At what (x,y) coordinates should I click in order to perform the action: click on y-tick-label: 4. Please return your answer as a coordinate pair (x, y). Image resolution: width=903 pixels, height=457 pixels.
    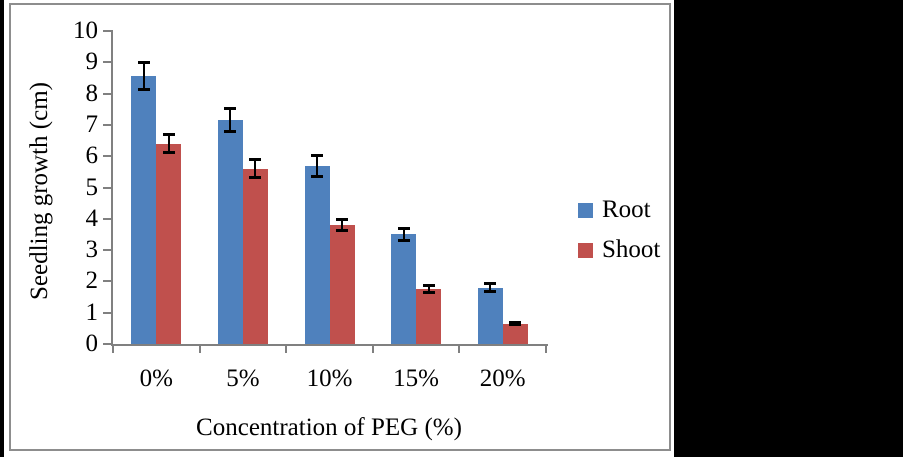
    Looking at the image, I should click on (92, 218).